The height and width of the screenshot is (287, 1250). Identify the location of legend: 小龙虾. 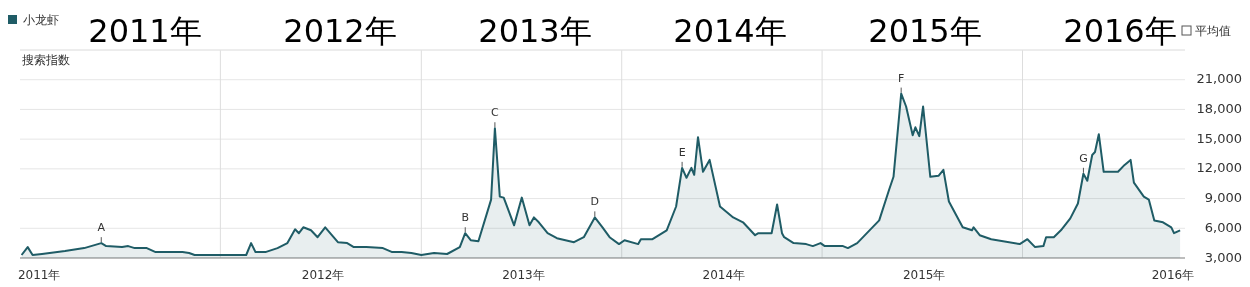
(33, 19).